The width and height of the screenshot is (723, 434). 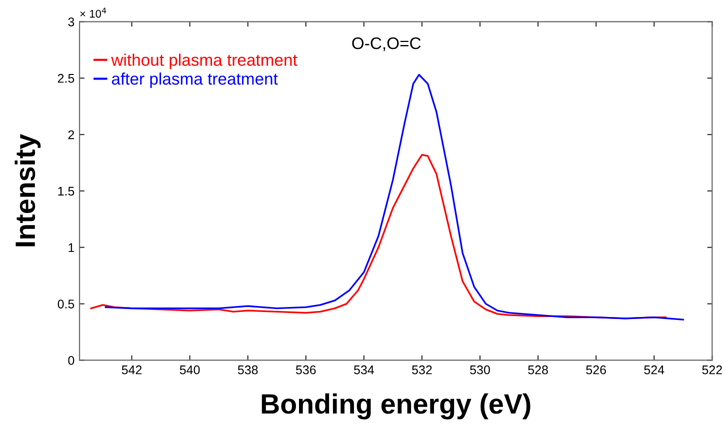 I want to click on x-tick-label: 532, so click(x=422, y=369).